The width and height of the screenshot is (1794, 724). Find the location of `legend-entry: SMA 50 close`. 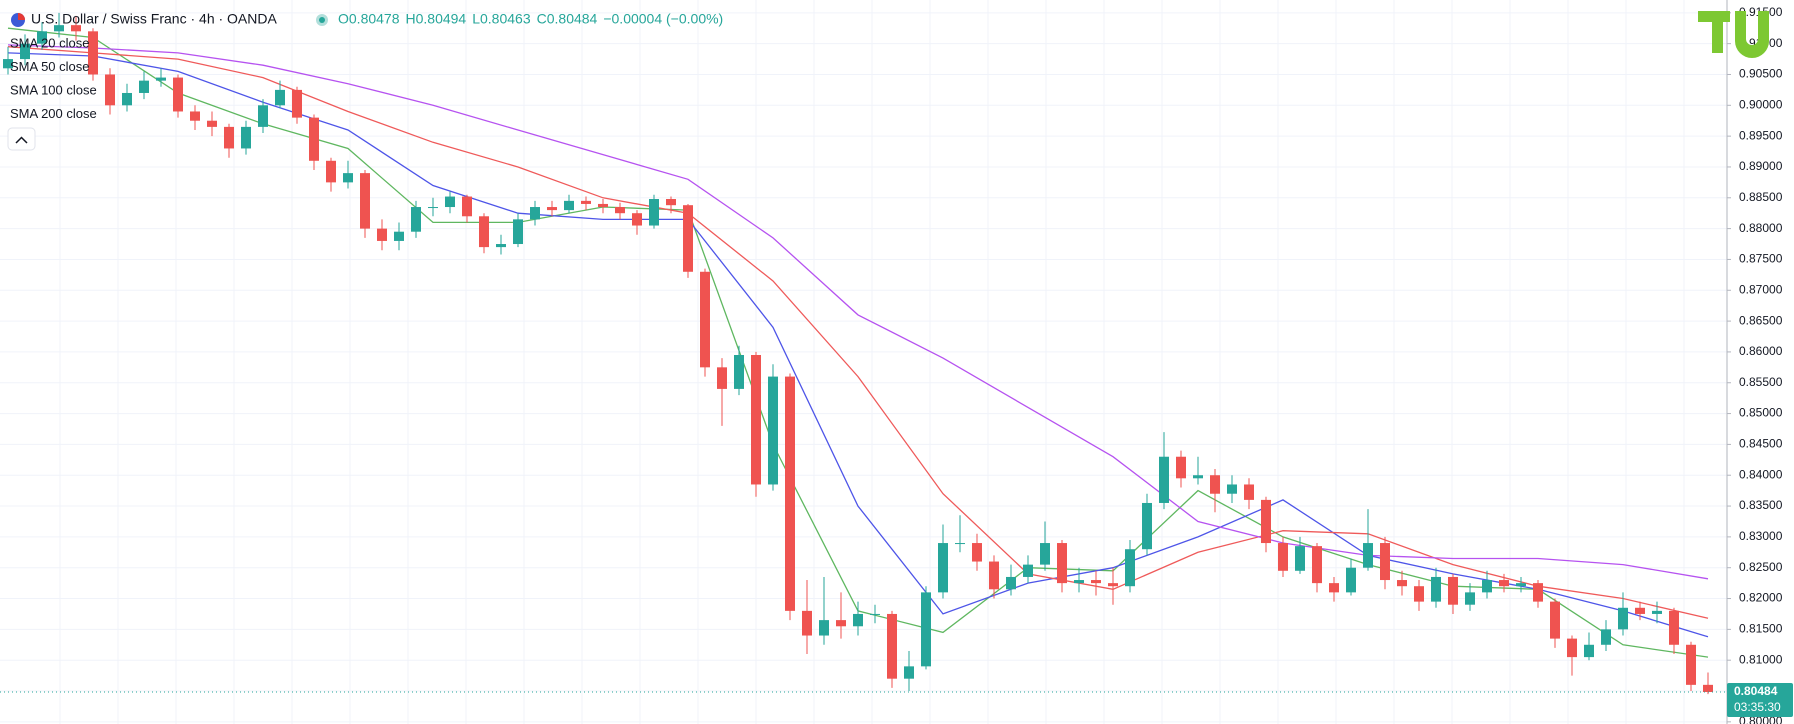

legend-entry: SMA 50 close is located at coordinates (50, 66).